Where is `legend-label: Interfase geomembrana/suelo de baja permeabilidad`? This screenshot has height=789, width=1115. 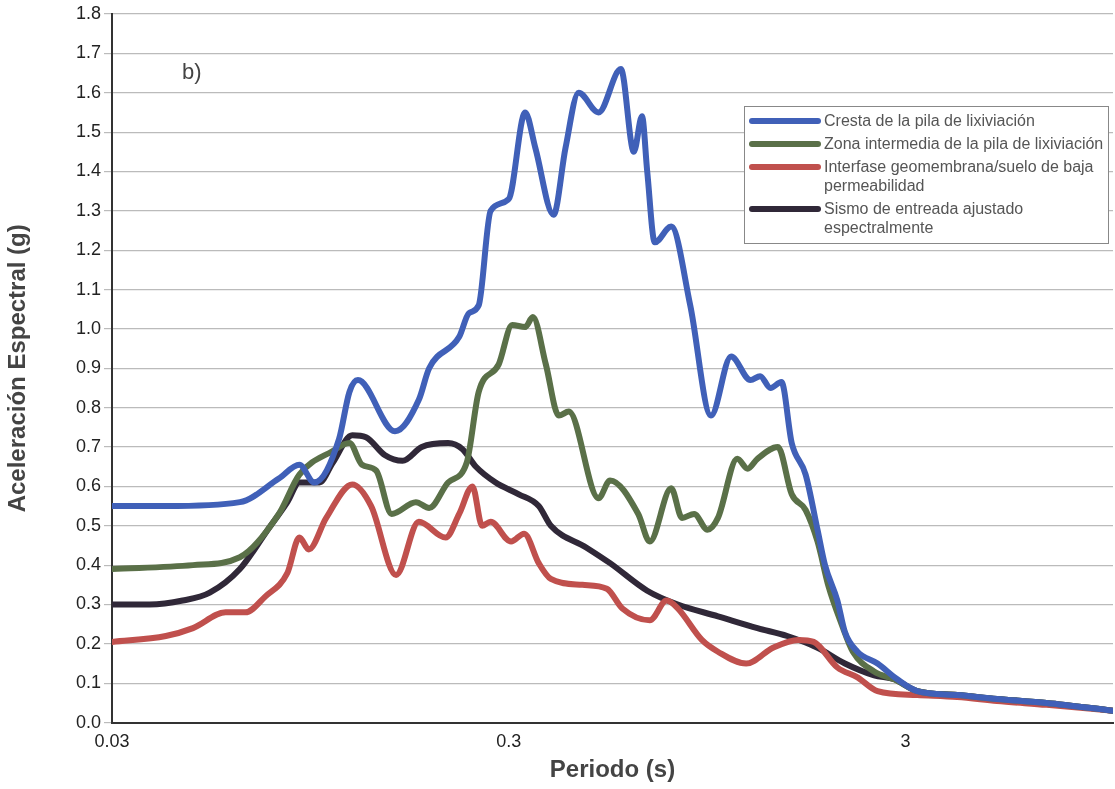
legend-label: Interfase geomembrana/suelo de baja permeabilidad is located at coordinates (959, 176).